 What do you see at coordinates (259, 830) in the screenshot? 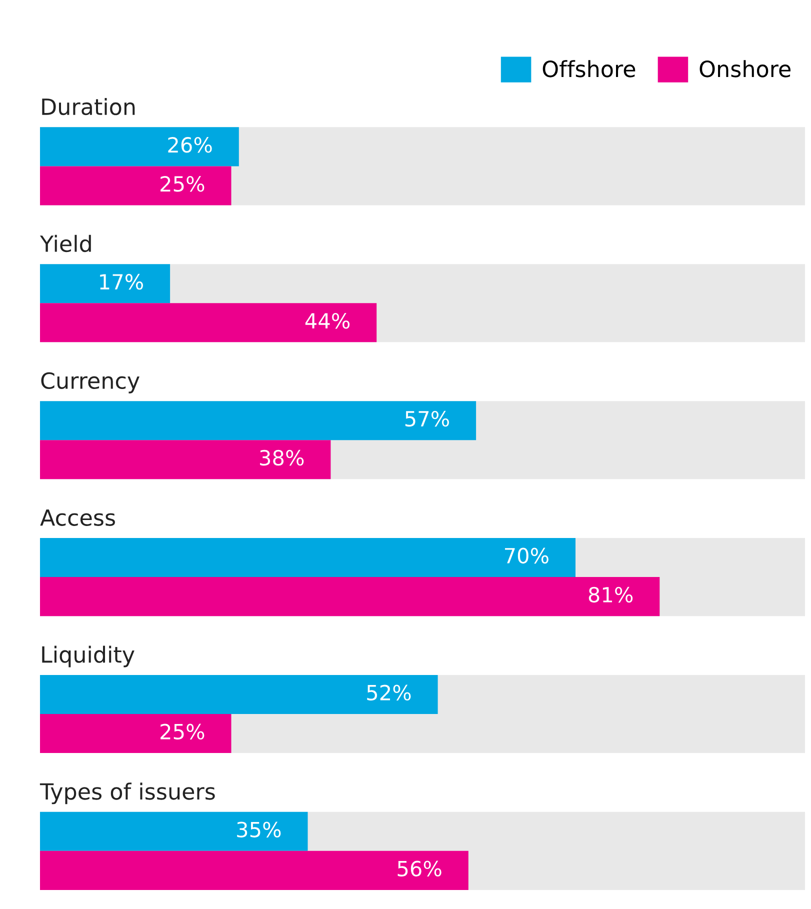
I see `data-label: 35%` at bounding box center [259, 830].